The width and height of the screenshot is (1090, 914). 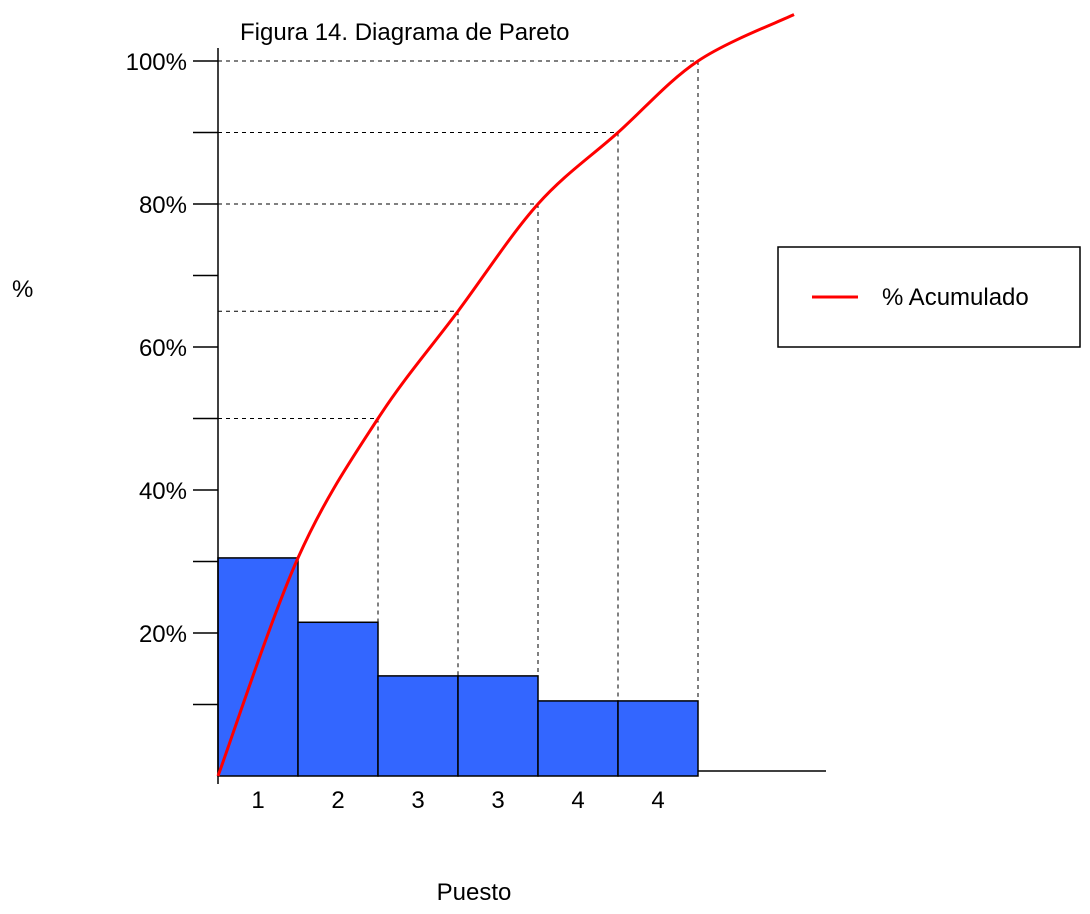 I want to click on chart-title: Figura 14. Diagrama de Pareto, so click(x=405, y=32).